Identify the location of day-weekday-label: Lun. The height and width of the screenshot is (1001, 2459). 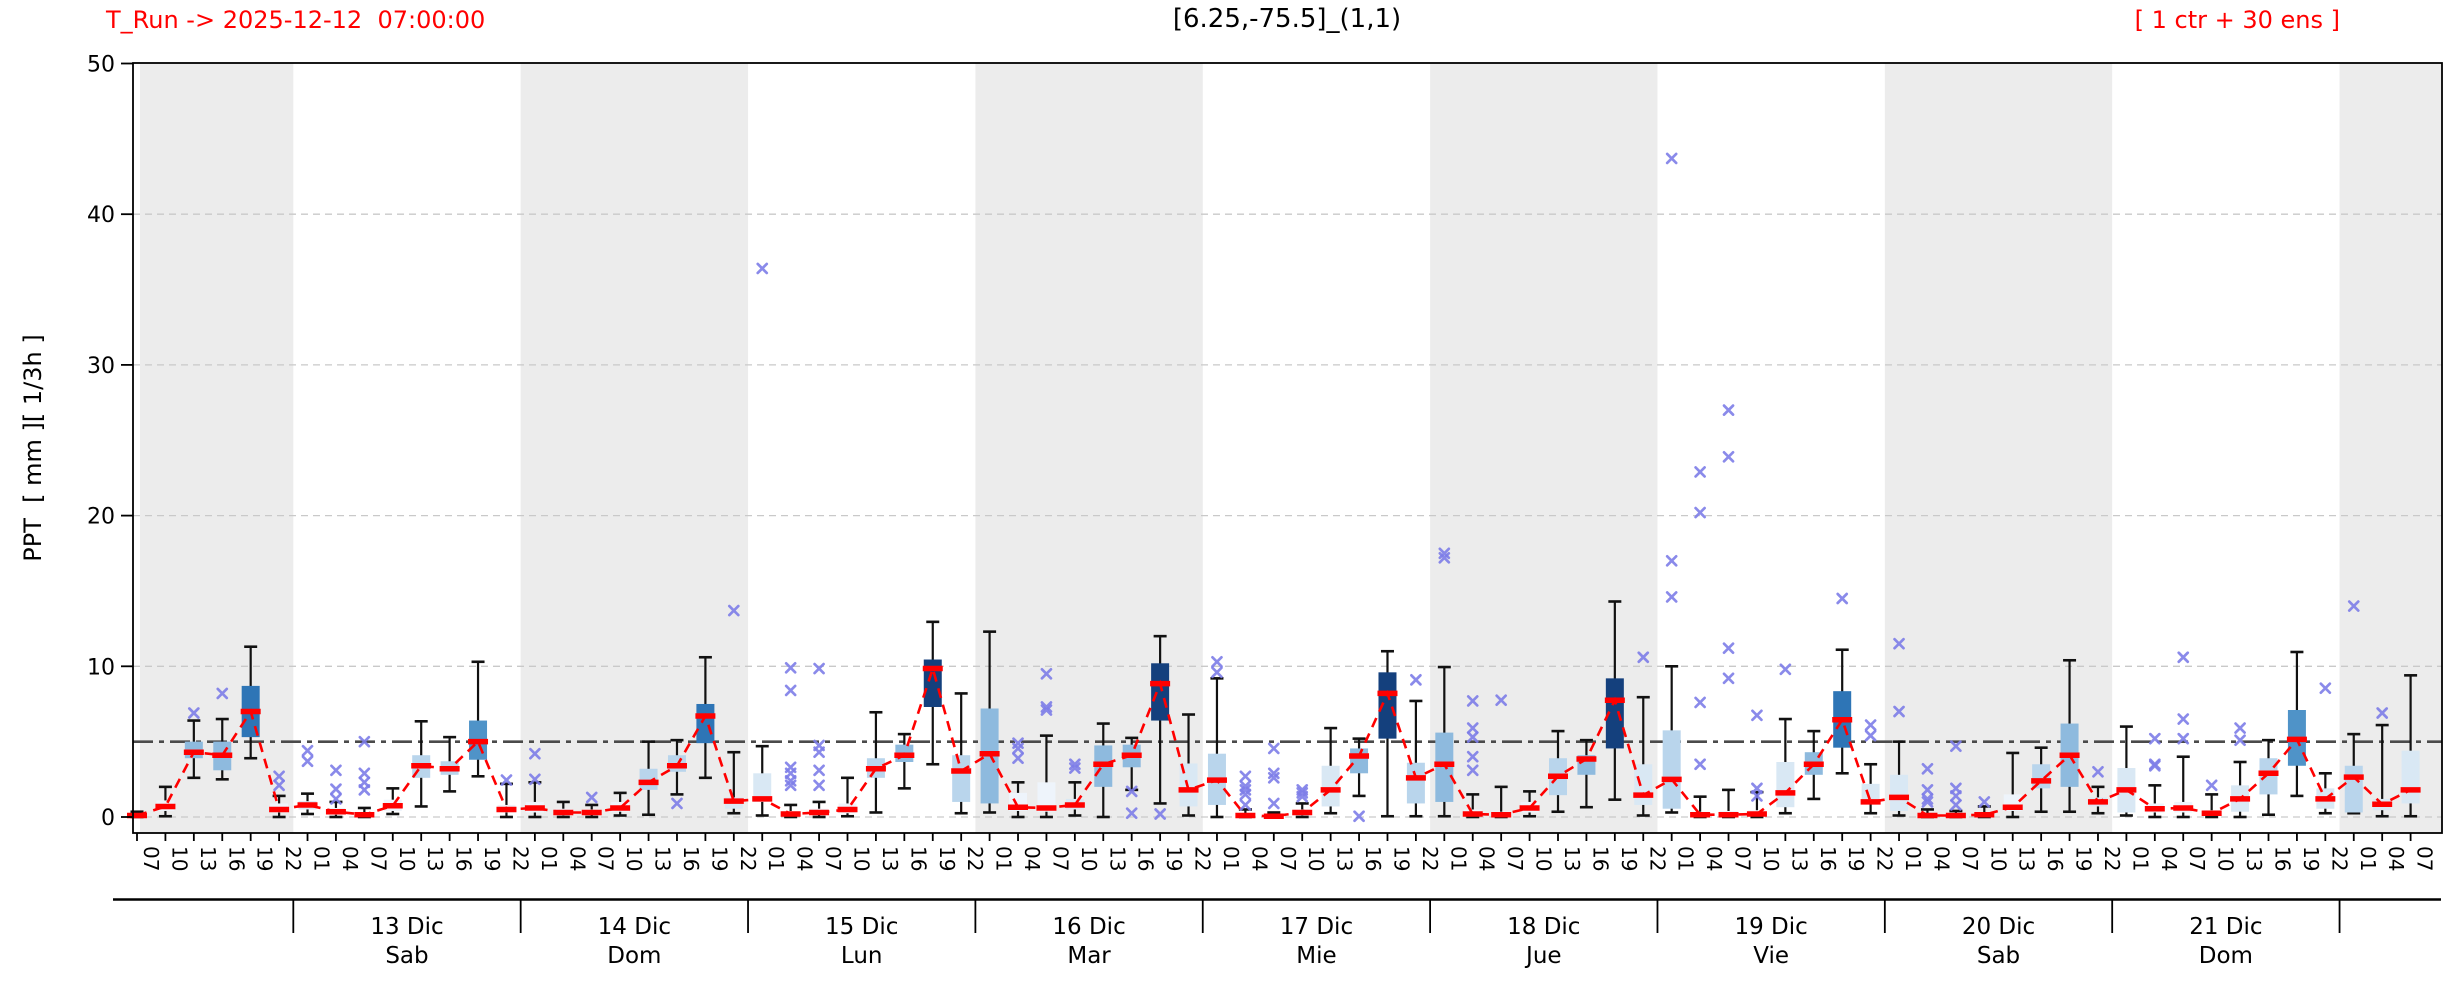
(862, 956).